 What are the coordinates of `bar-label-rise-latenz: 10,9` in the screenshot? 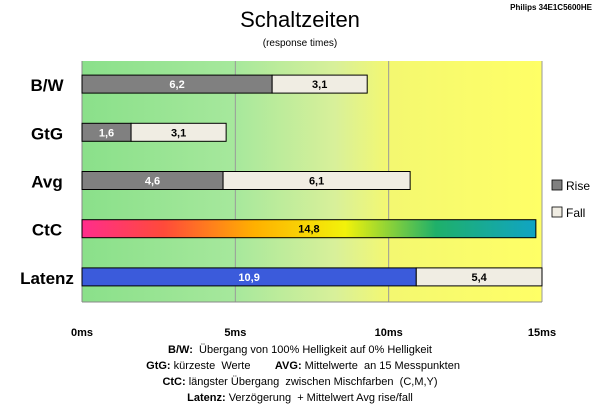 It's located at (248, 278).